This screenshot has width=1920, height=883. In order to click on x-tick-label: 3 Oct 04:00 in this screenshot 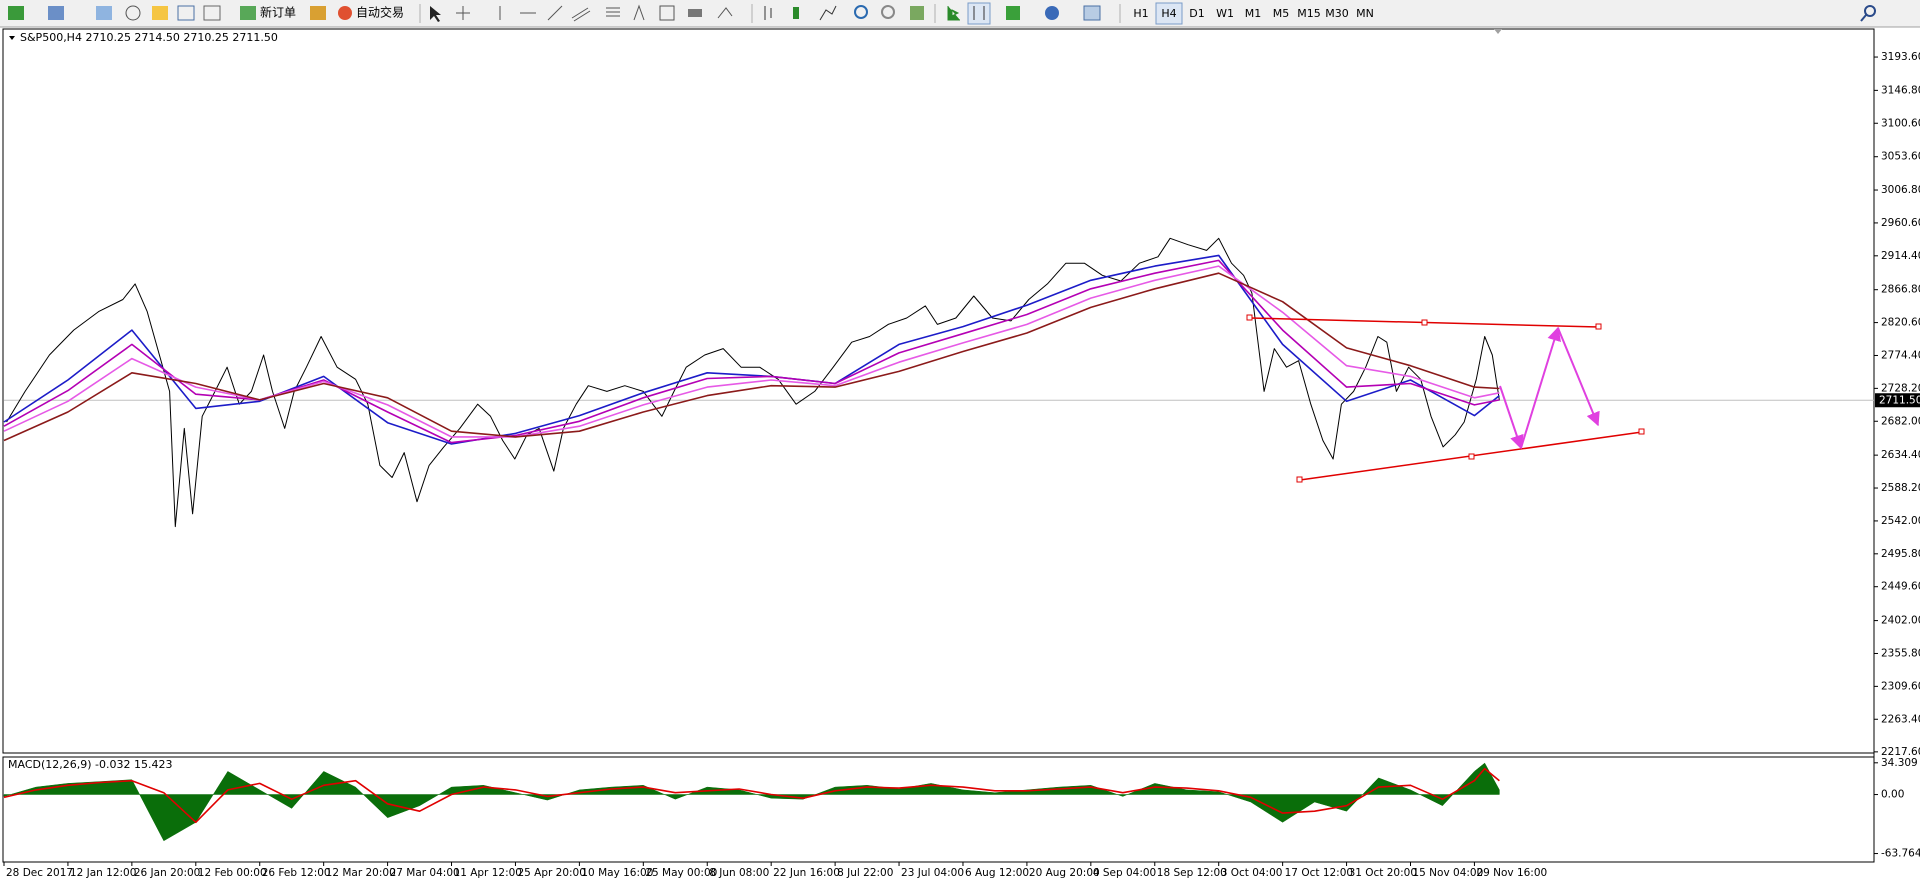, I will do `click(1252, 873)`.